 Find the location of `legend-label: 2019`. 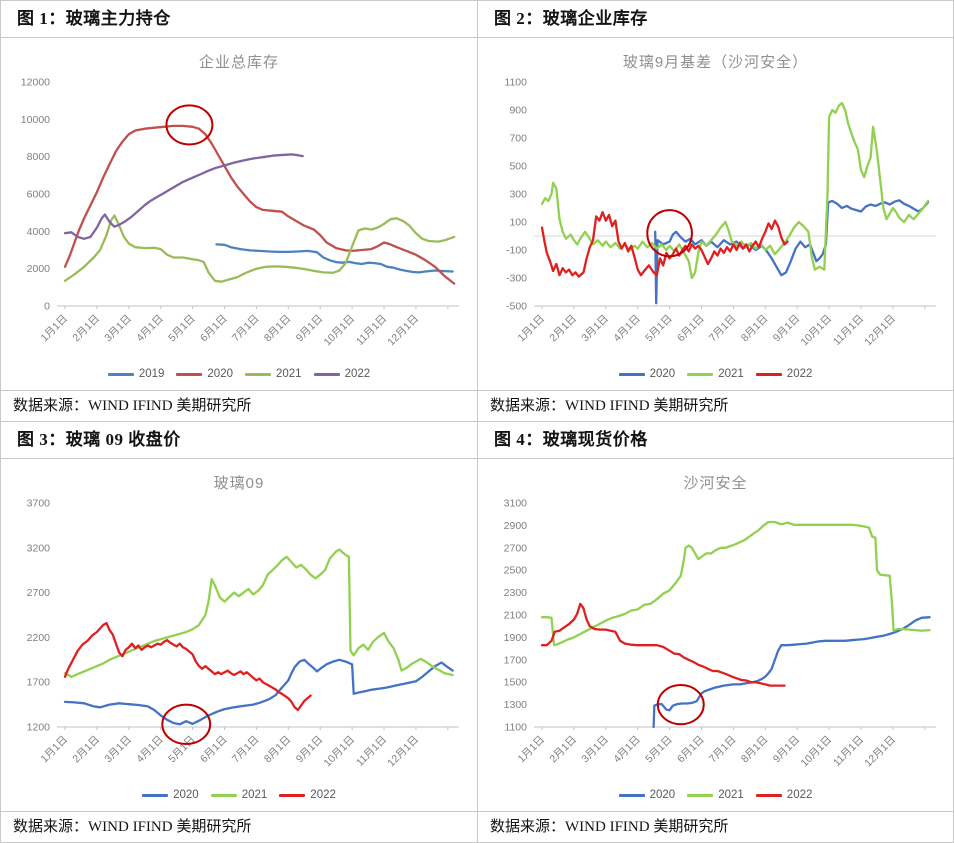

legend-label: 2019 is located at coordinates (151, 374).